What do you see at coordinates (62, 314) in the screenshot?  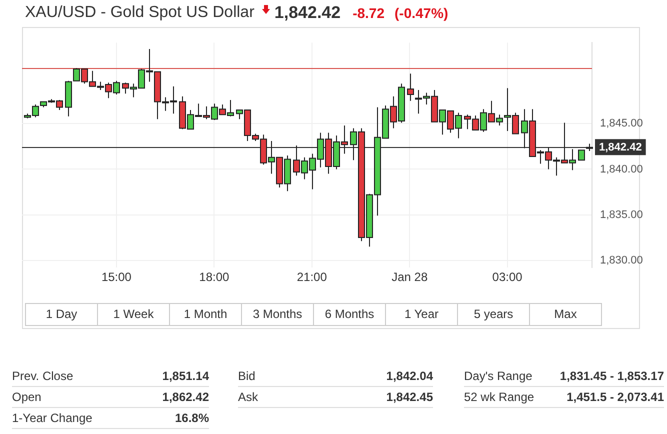 I see `text: 1 Day` at bounding box center [62, 314].